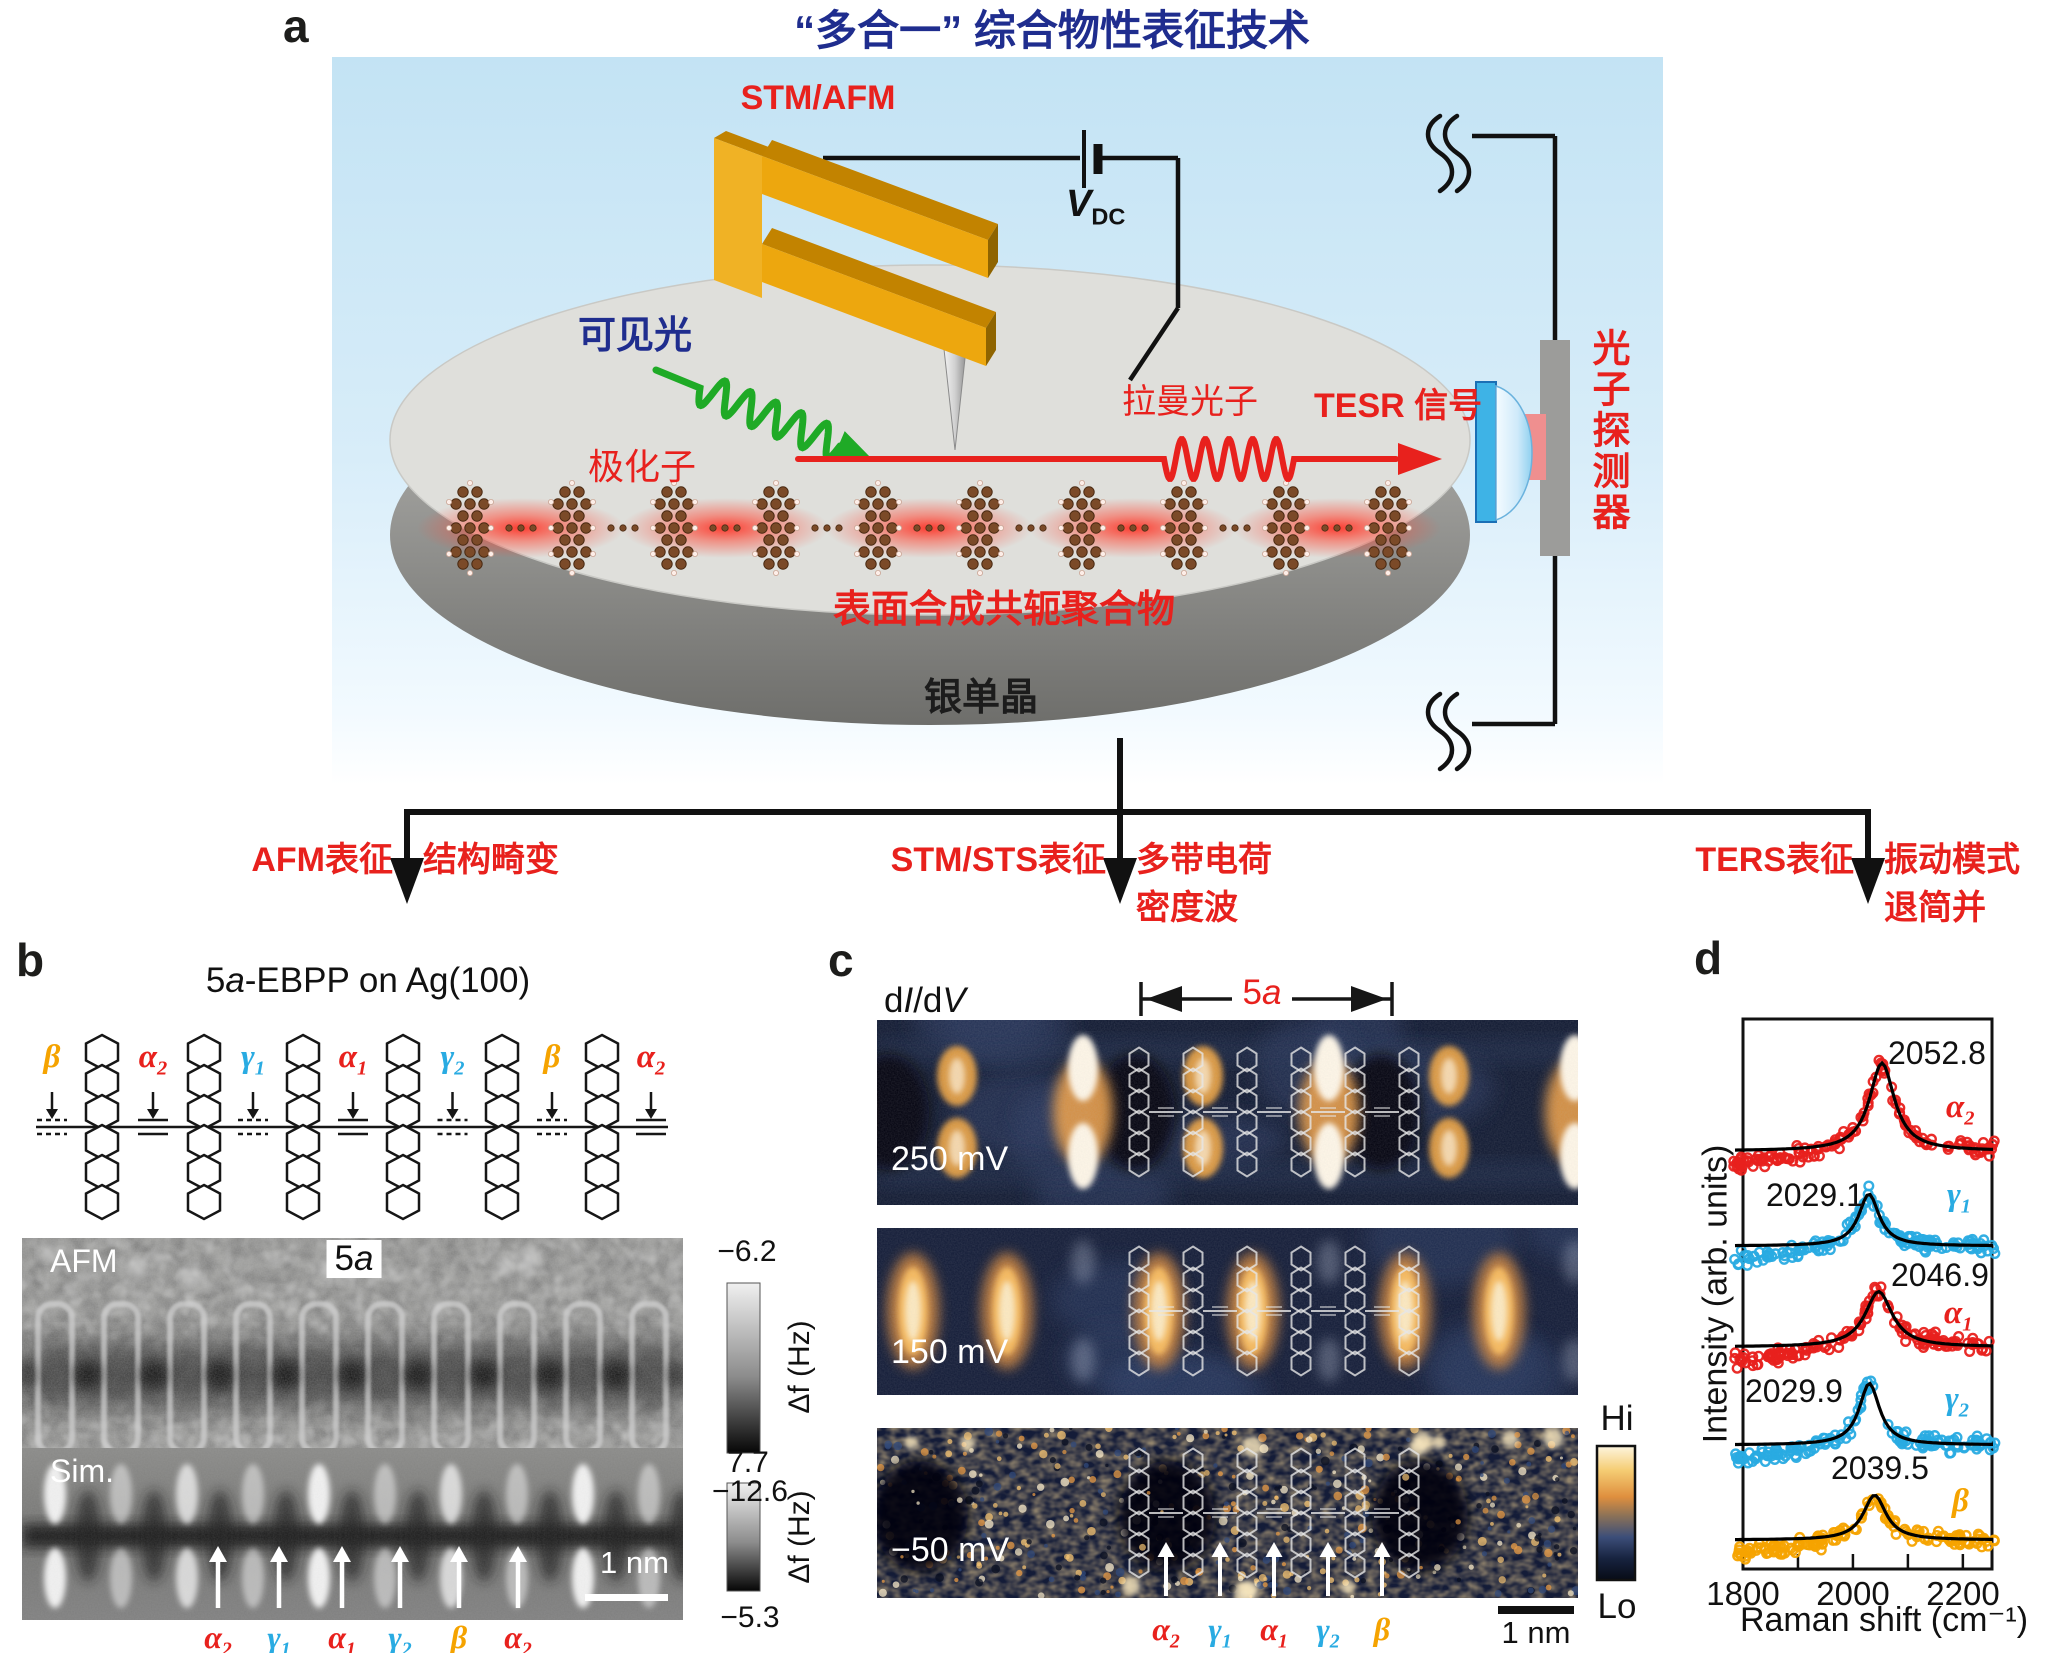 Image resolution: width=2048 pixels, height=1653 pixels. Describe the element at coordinates (1865, 1422) in the screenshot. I see `spectrum-gamma2` at that location.